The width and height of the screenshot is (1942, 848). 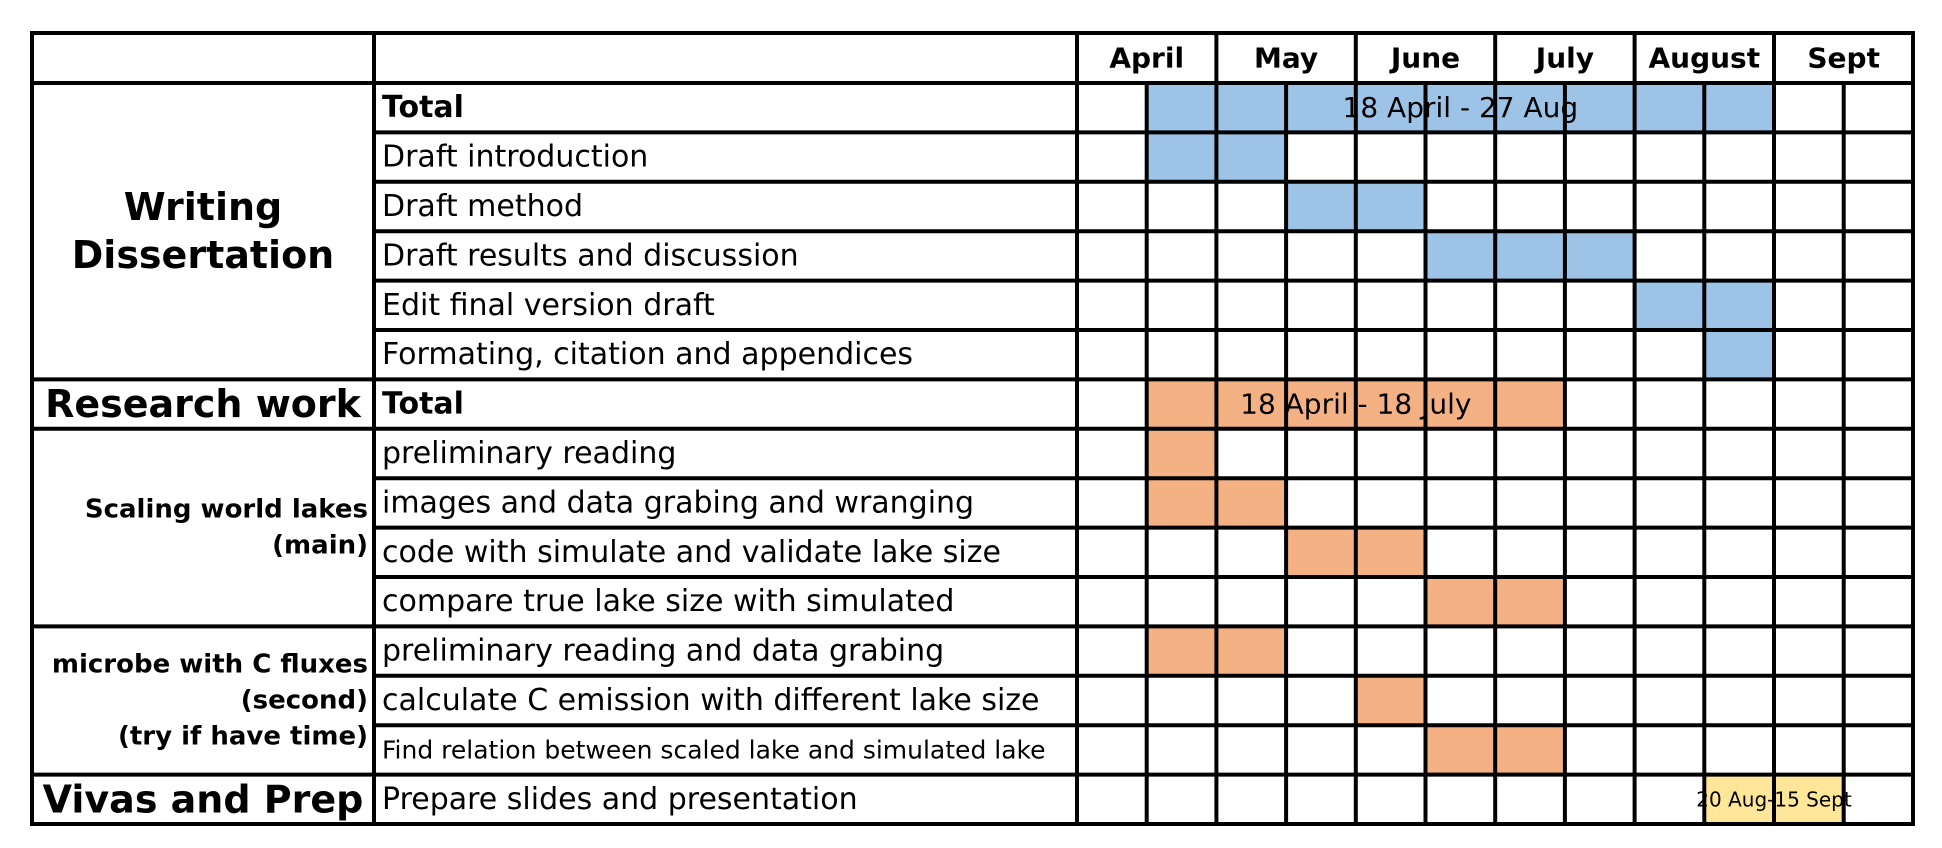 What do you see at coordinates (1355, 404) in the screenshot?
I see `bar-label: 18 April - 18 July` at bounding box center [1355, 404].